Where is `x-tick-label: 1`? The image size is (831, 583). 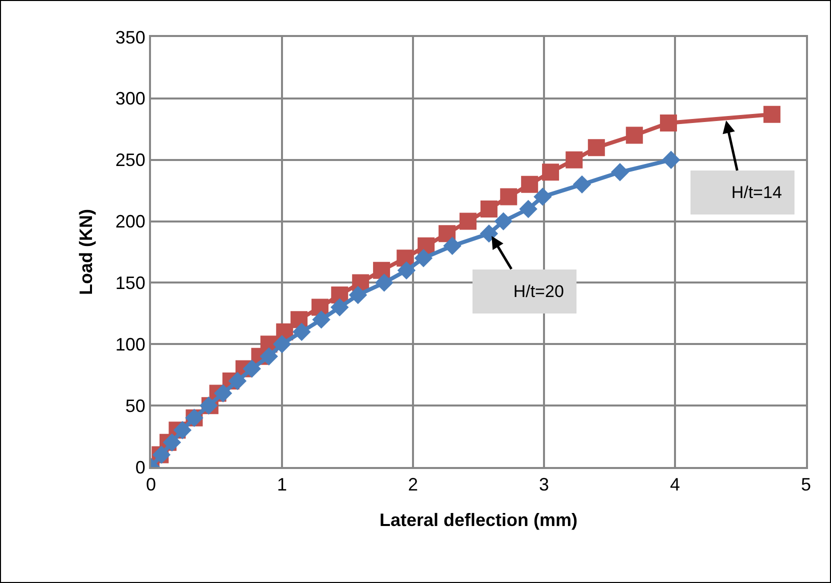
x-tick-label: 1 is located at coordinates (282, 484).